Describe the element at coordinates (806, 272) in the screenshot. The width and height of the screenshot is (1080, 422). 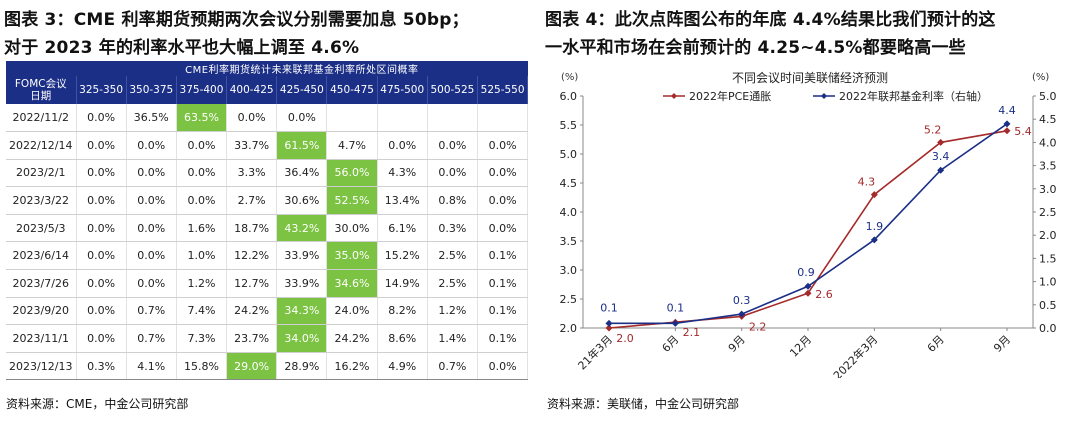
I see `data-label: 0.9` at that location.